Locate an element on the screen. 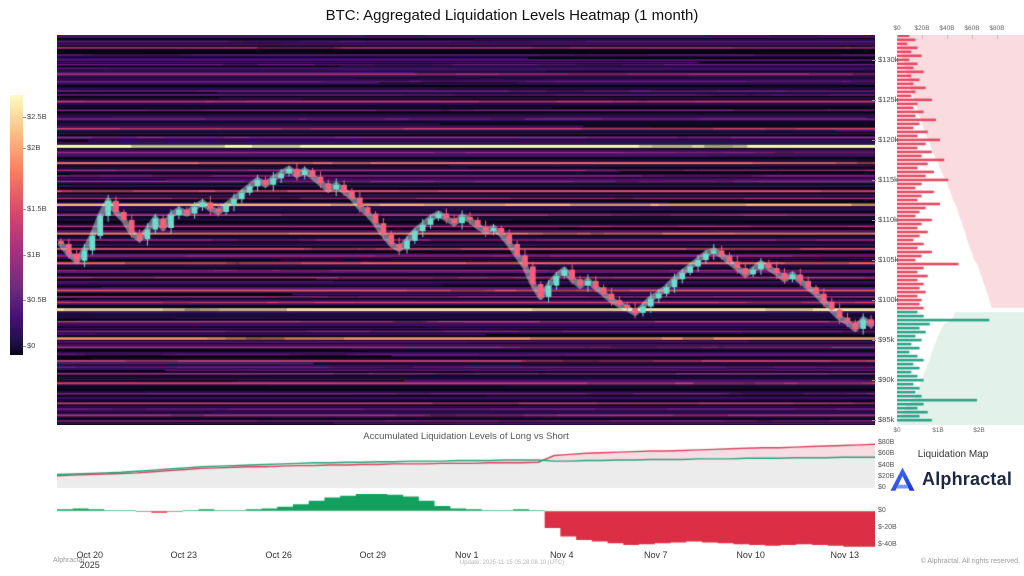  delta-tick-label: $-20B is located at coordinates (887, 527).